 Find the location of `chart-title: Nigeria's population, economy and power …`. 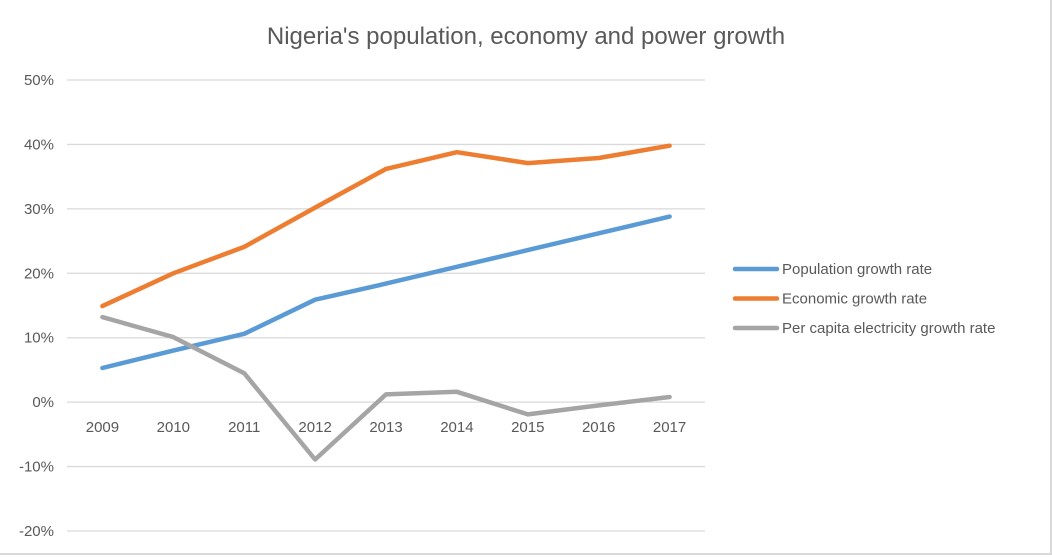

chart-title: Nigeria's population, economy and power … is located at coordinates (526, 36).